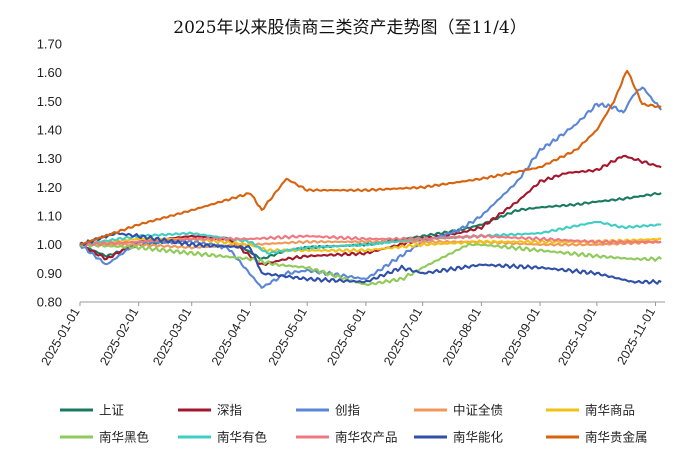 The image size is (700, 461). Describe the element at coordinates (112, 410) in the screenshot. I see `legend-label: 上证` at that location.